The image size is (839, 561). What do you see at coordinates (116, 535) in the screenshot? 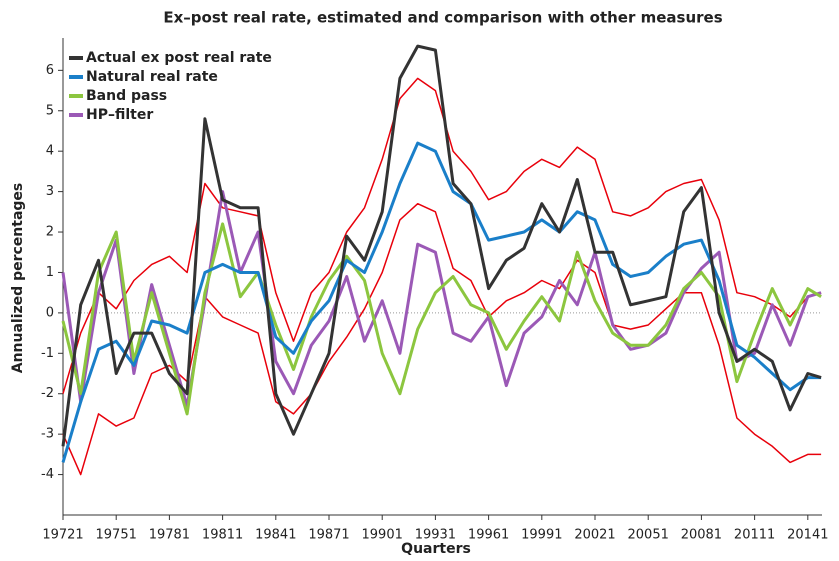
I see `x-tick-label: 19751` at bounding box center [116, 535].